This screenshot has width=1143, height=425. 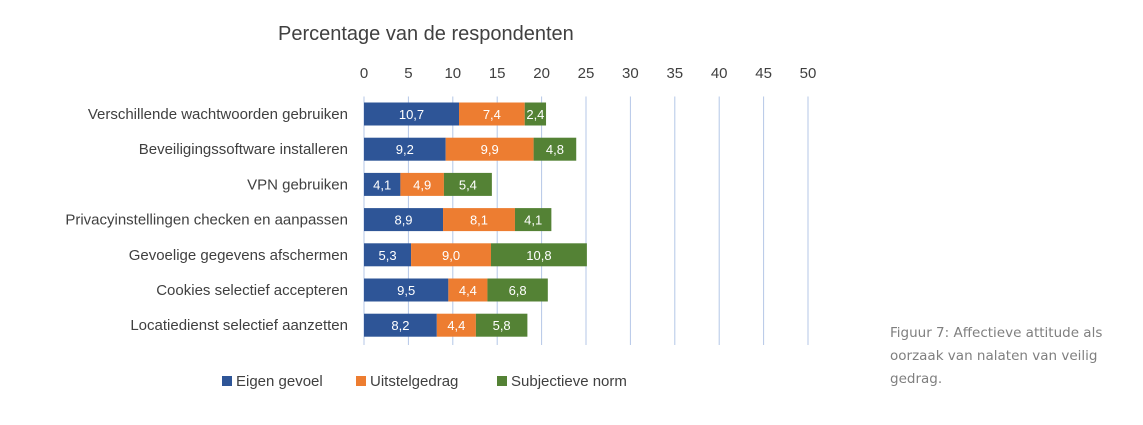 I want to click on x-tick-label: 30, so click(x=630, y=73).